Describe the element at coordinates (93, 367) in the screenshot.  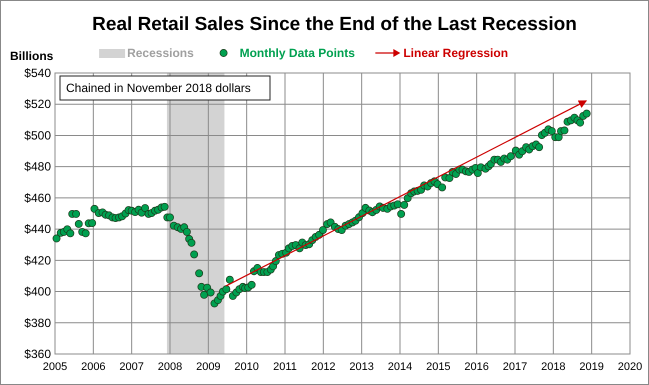
I see `x-tick-label: 2006` at that location.